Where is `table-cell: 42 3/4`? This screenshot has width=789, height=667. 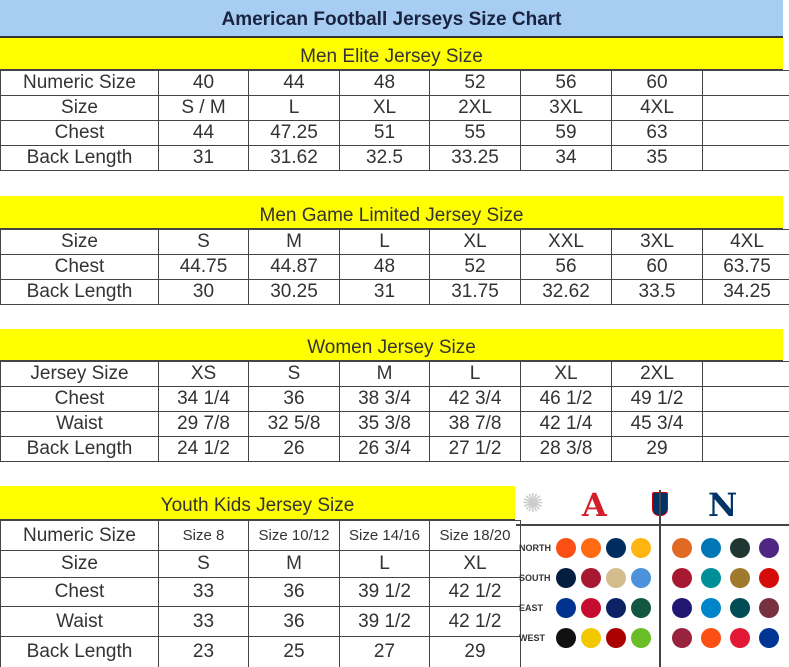
table-cell: 42 3/4 is located at coordinates (475, 399).